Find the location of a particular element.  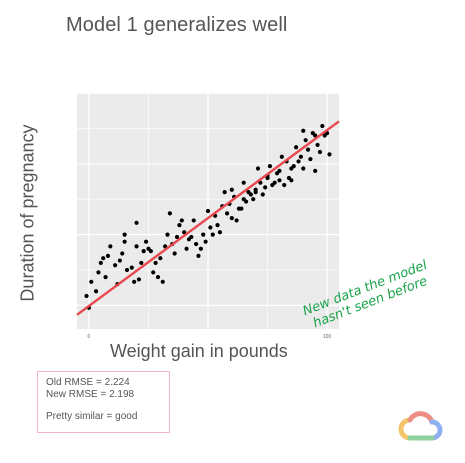

google-cloud-logo-icon is located at coordinates (420, 426).